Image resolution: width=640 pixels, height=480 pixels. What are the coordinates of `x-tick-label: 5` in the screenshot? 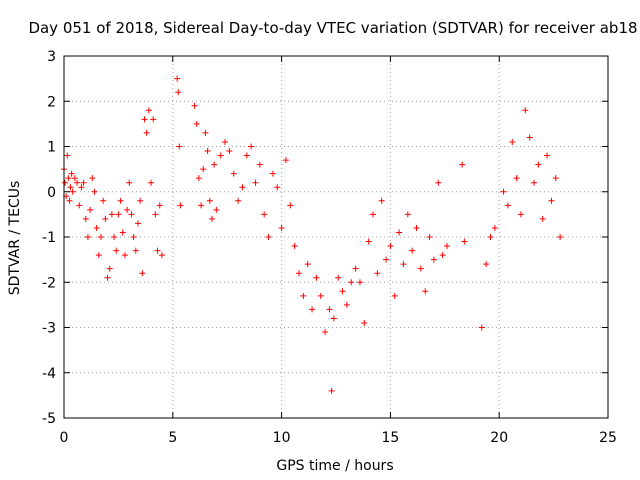 It's located at (172, 438).